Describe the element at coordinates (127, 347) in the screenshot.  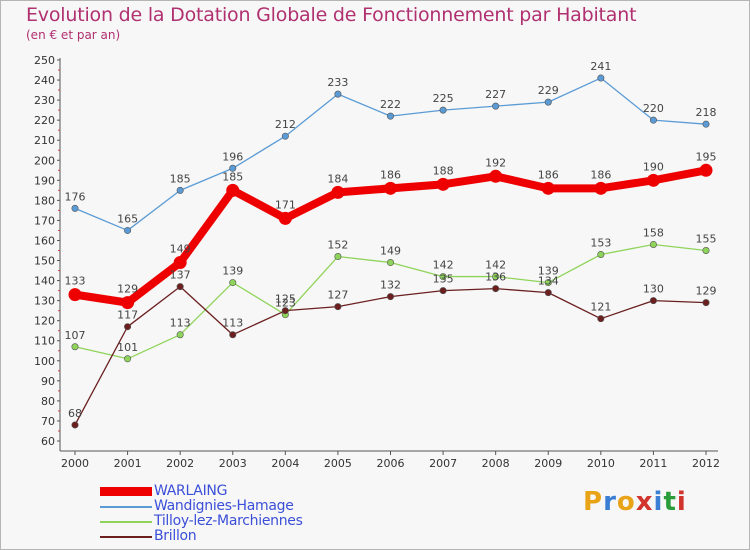
I see `data-label: 101` at that location.